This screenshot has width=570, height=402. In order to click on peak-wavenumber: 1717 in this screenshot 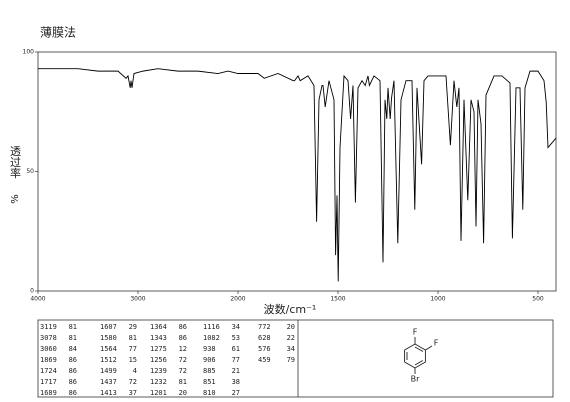, I will do `click(48, 382)`.